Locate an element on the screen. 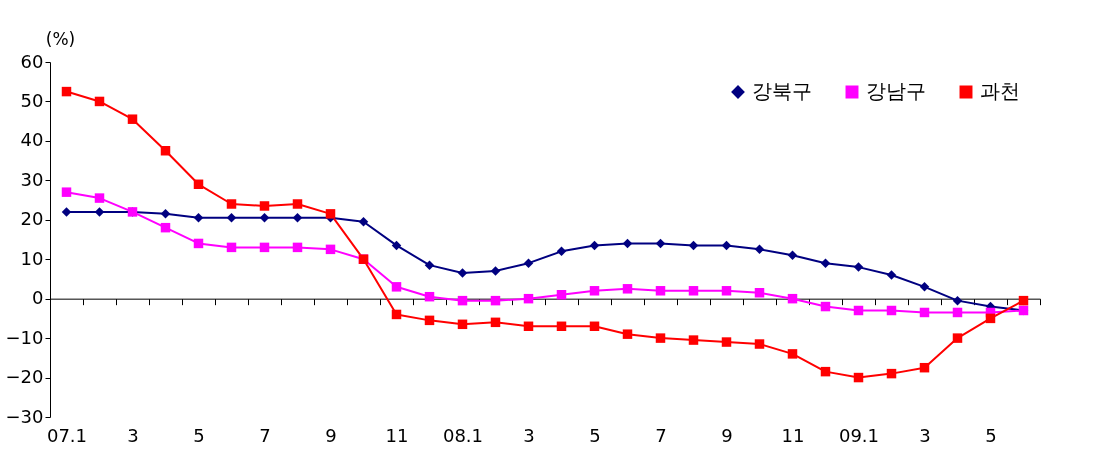 This screenshot has width=1094, height=452. y-tick-label: 20 is located at coordinates (32, 219).